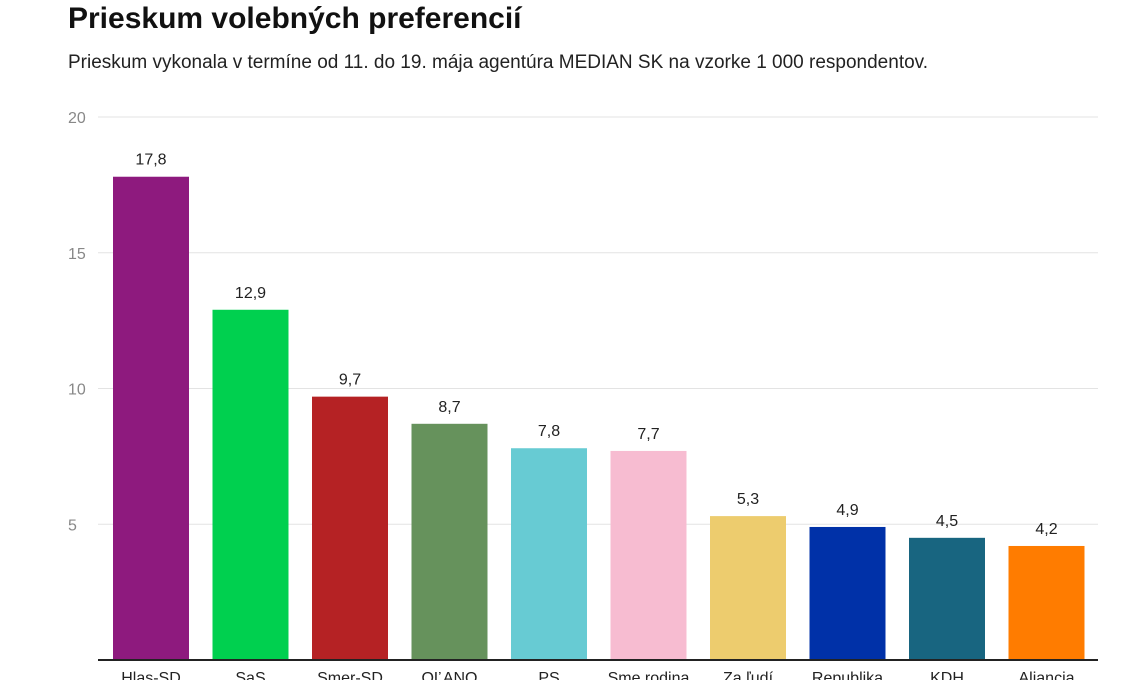 The width and height of the screenshot is (1129, 680). I want to click on x-tick-label: OĽANO, so click(449, 675).